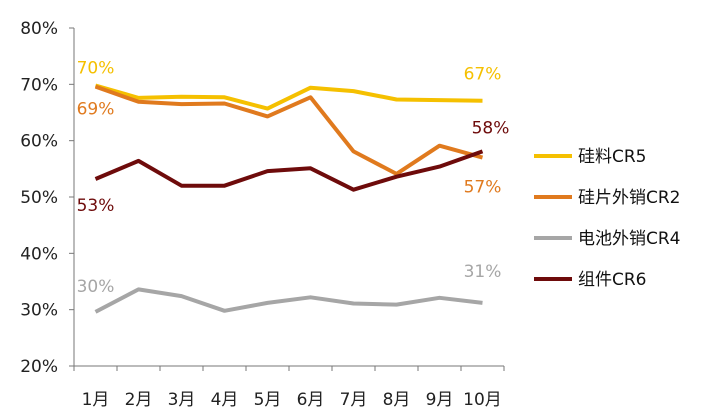  I want to click on legend: 硅料CR5 硅片外销CR2 电池外销CR4 组件CR6, so click(607, 218).